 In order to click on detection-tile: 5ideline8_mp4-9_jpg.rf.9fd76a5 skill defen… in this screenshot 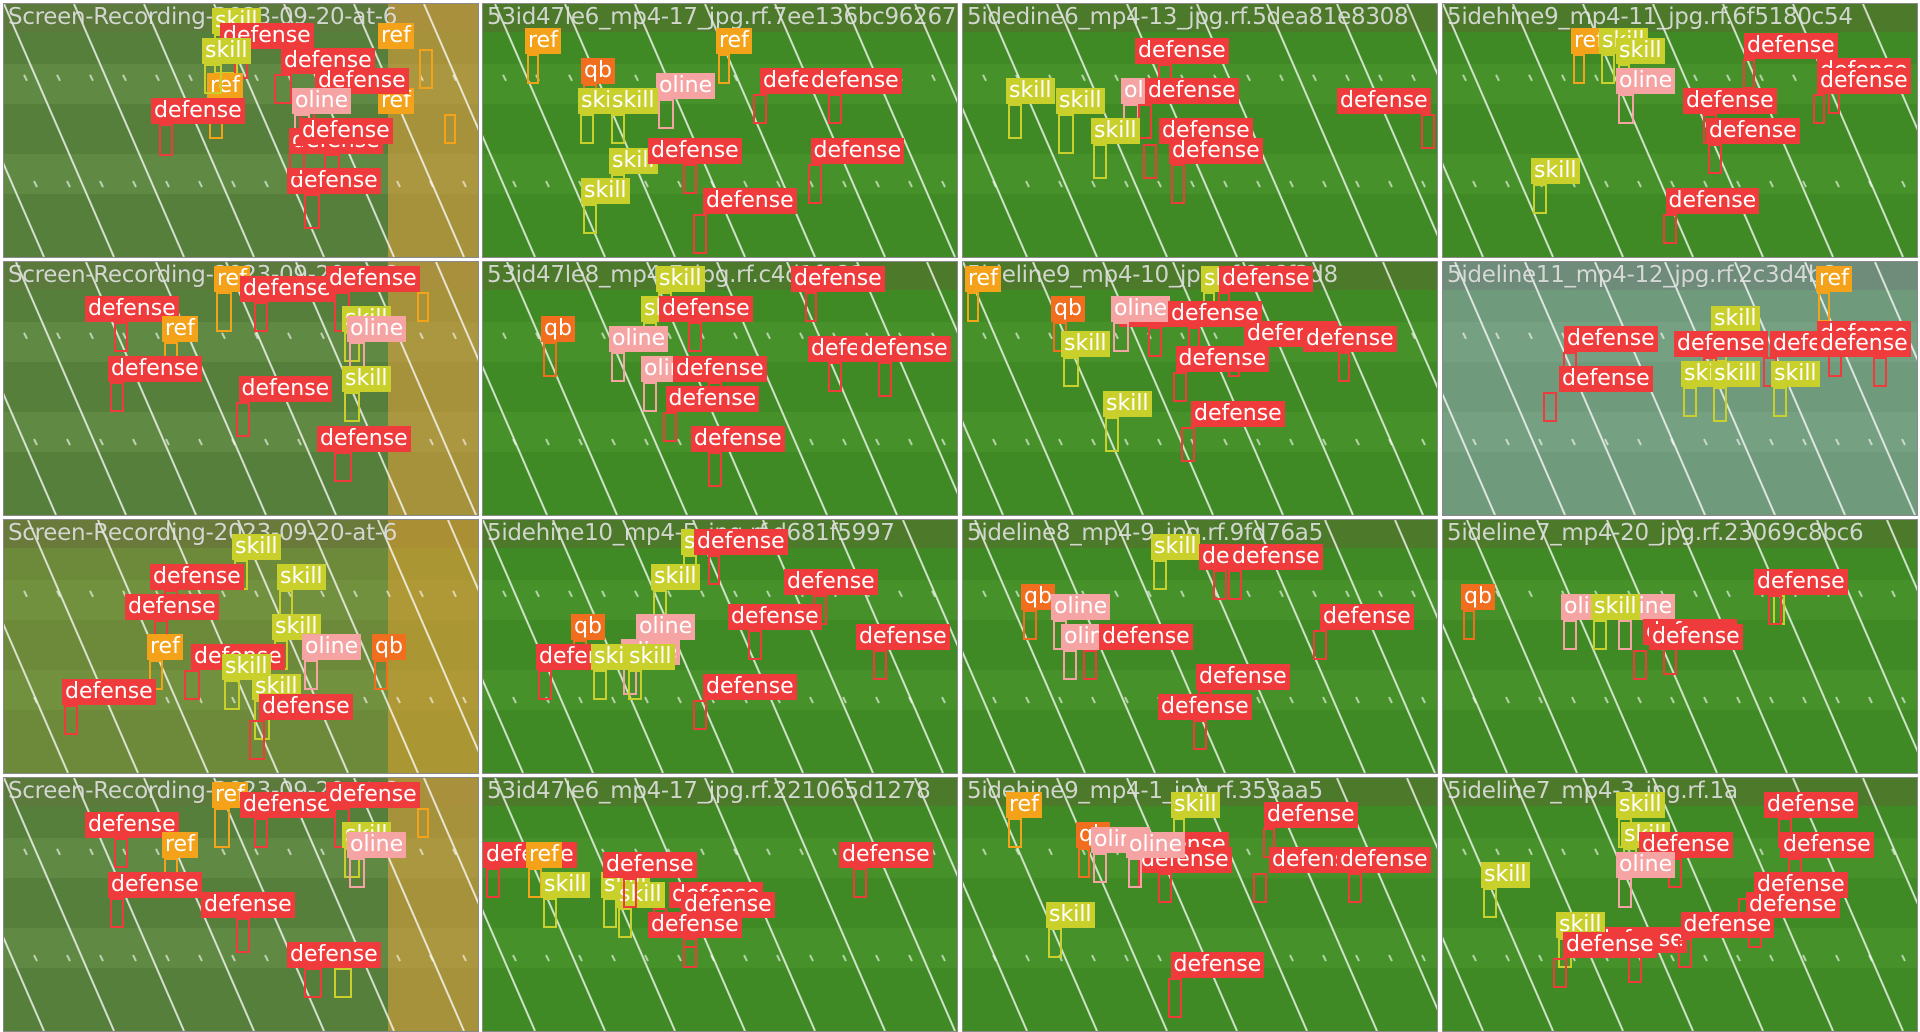, I will do `click(1200, 646)`.